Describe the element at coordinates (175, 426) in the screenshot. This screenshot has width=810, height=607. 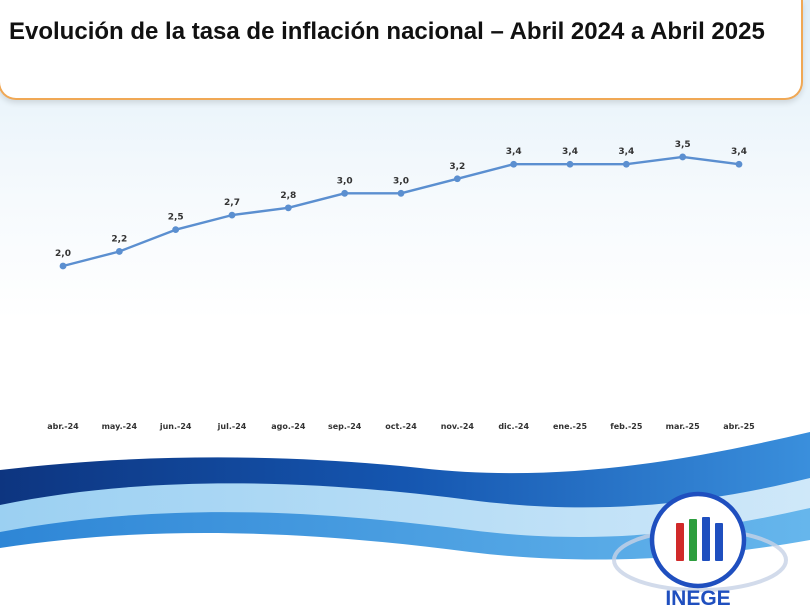
I see `x-tick-label: jun.-24` at that location.